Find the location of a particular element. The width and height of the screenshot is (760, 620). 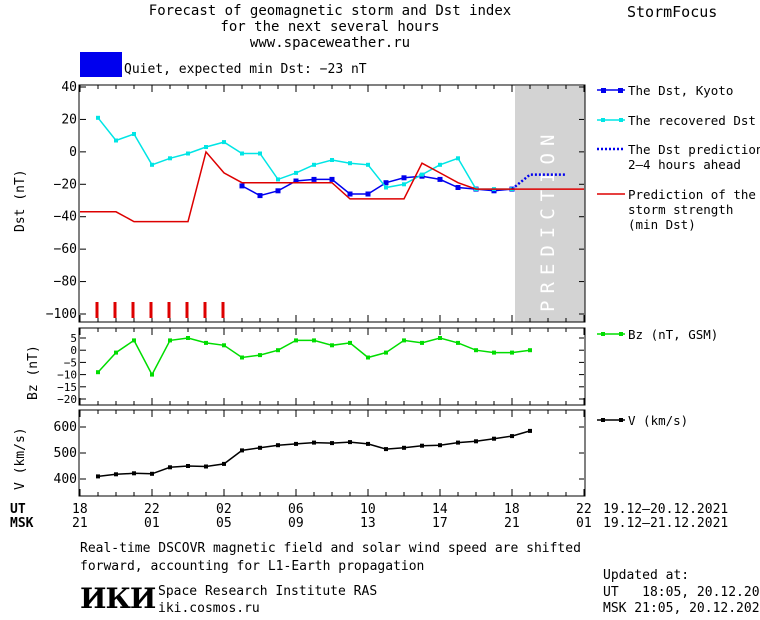

updated-msk: MSK 21:05, 20.12.2021 is located at coordinates (681, 608).